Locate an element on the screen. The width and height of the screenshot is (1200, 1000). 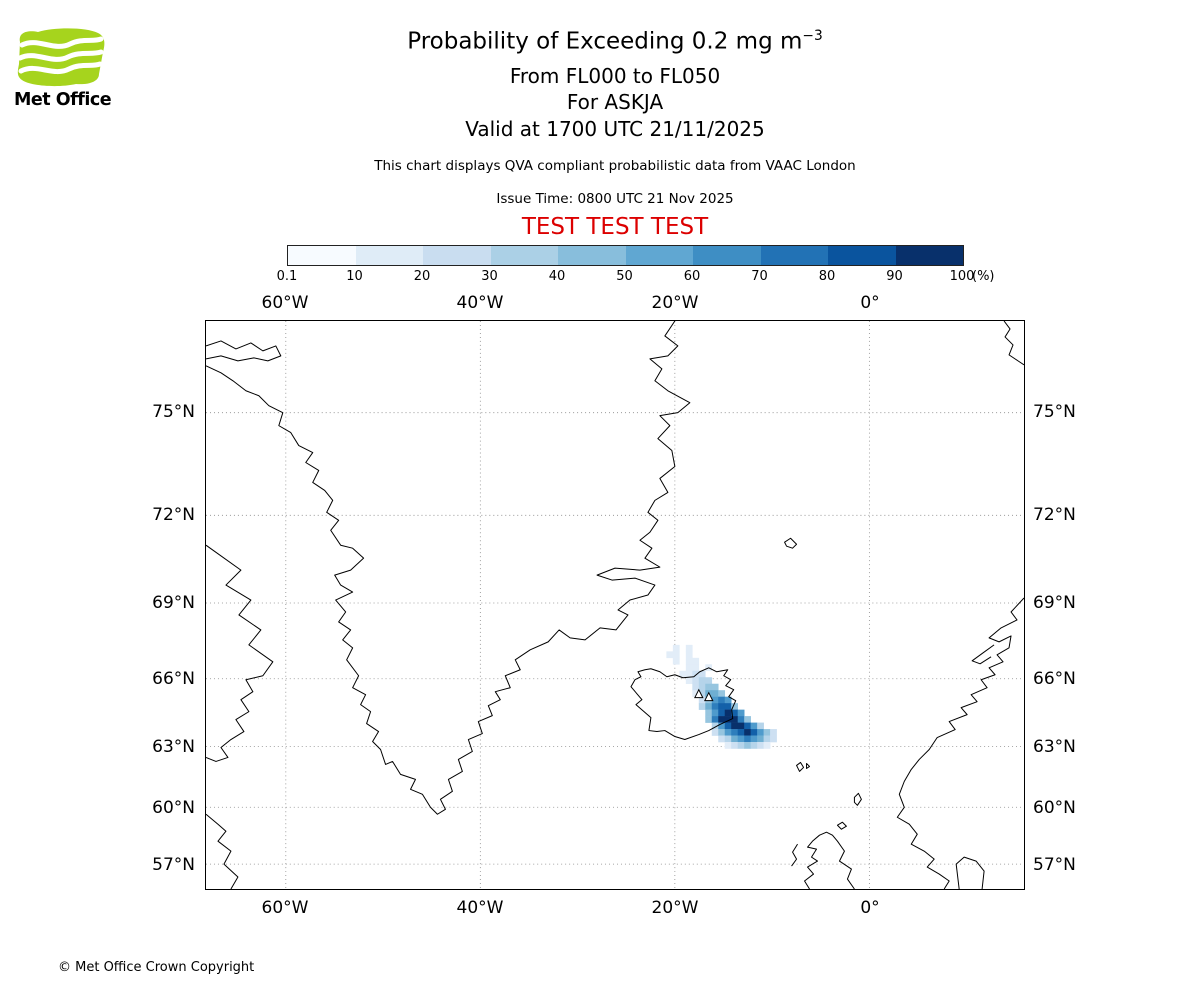
coastline-lofoten is located at coordinates (983, 654).